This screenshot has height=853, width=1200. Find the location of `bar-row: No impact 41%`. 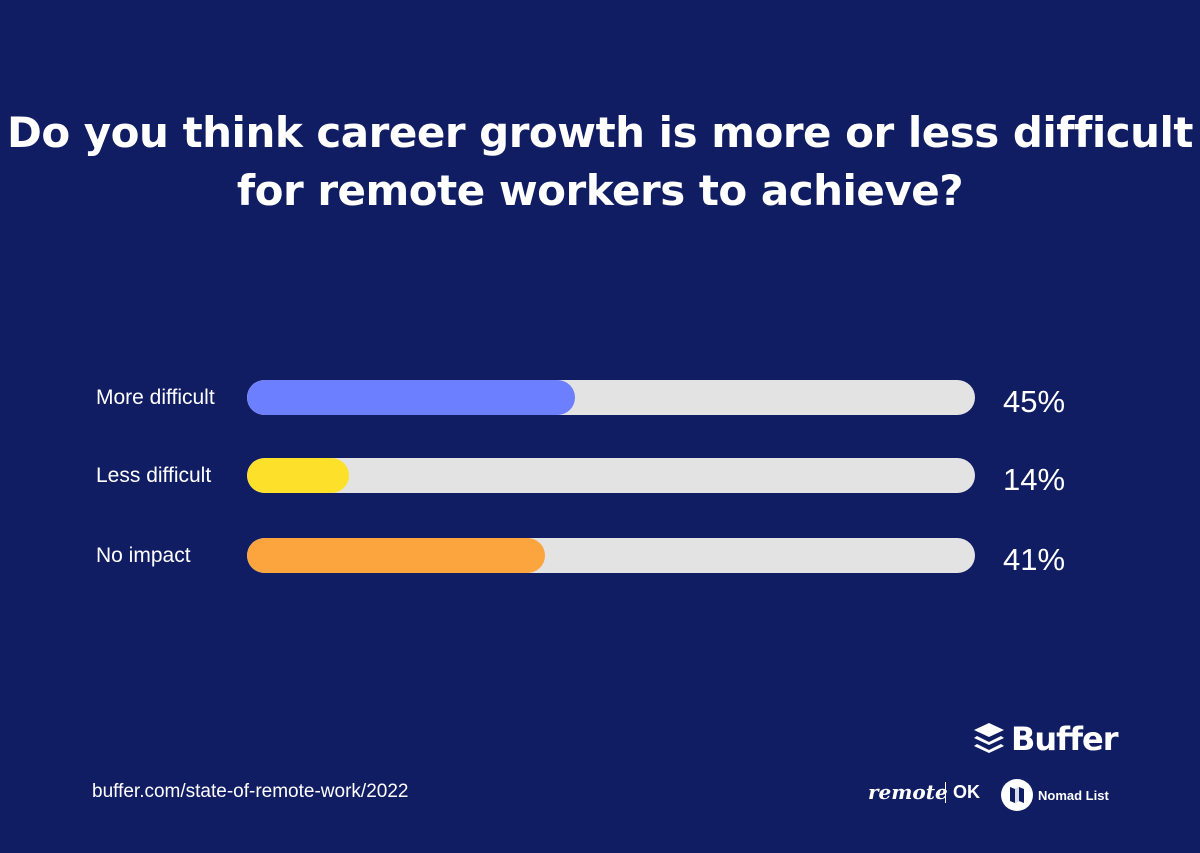

bar-row: No impact 41% is located at coordinates (600, 557).